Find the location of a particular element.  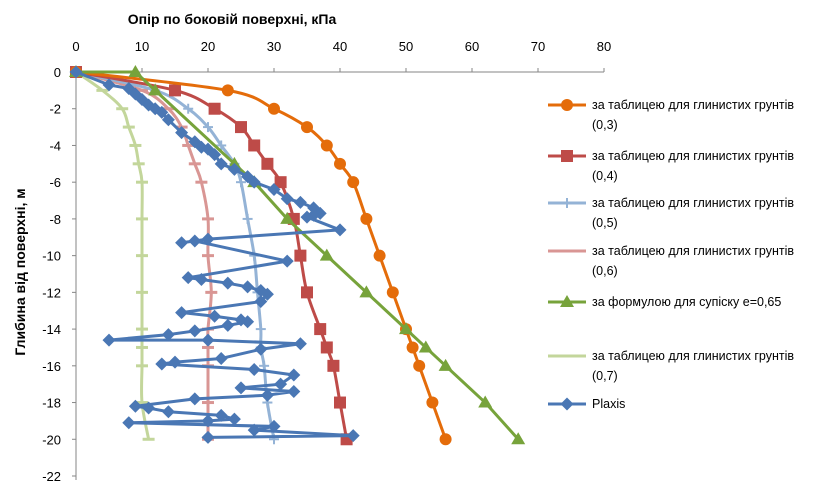

legend-item: за формулою для супіску e=0,65 is located at coordinates (664, 302).